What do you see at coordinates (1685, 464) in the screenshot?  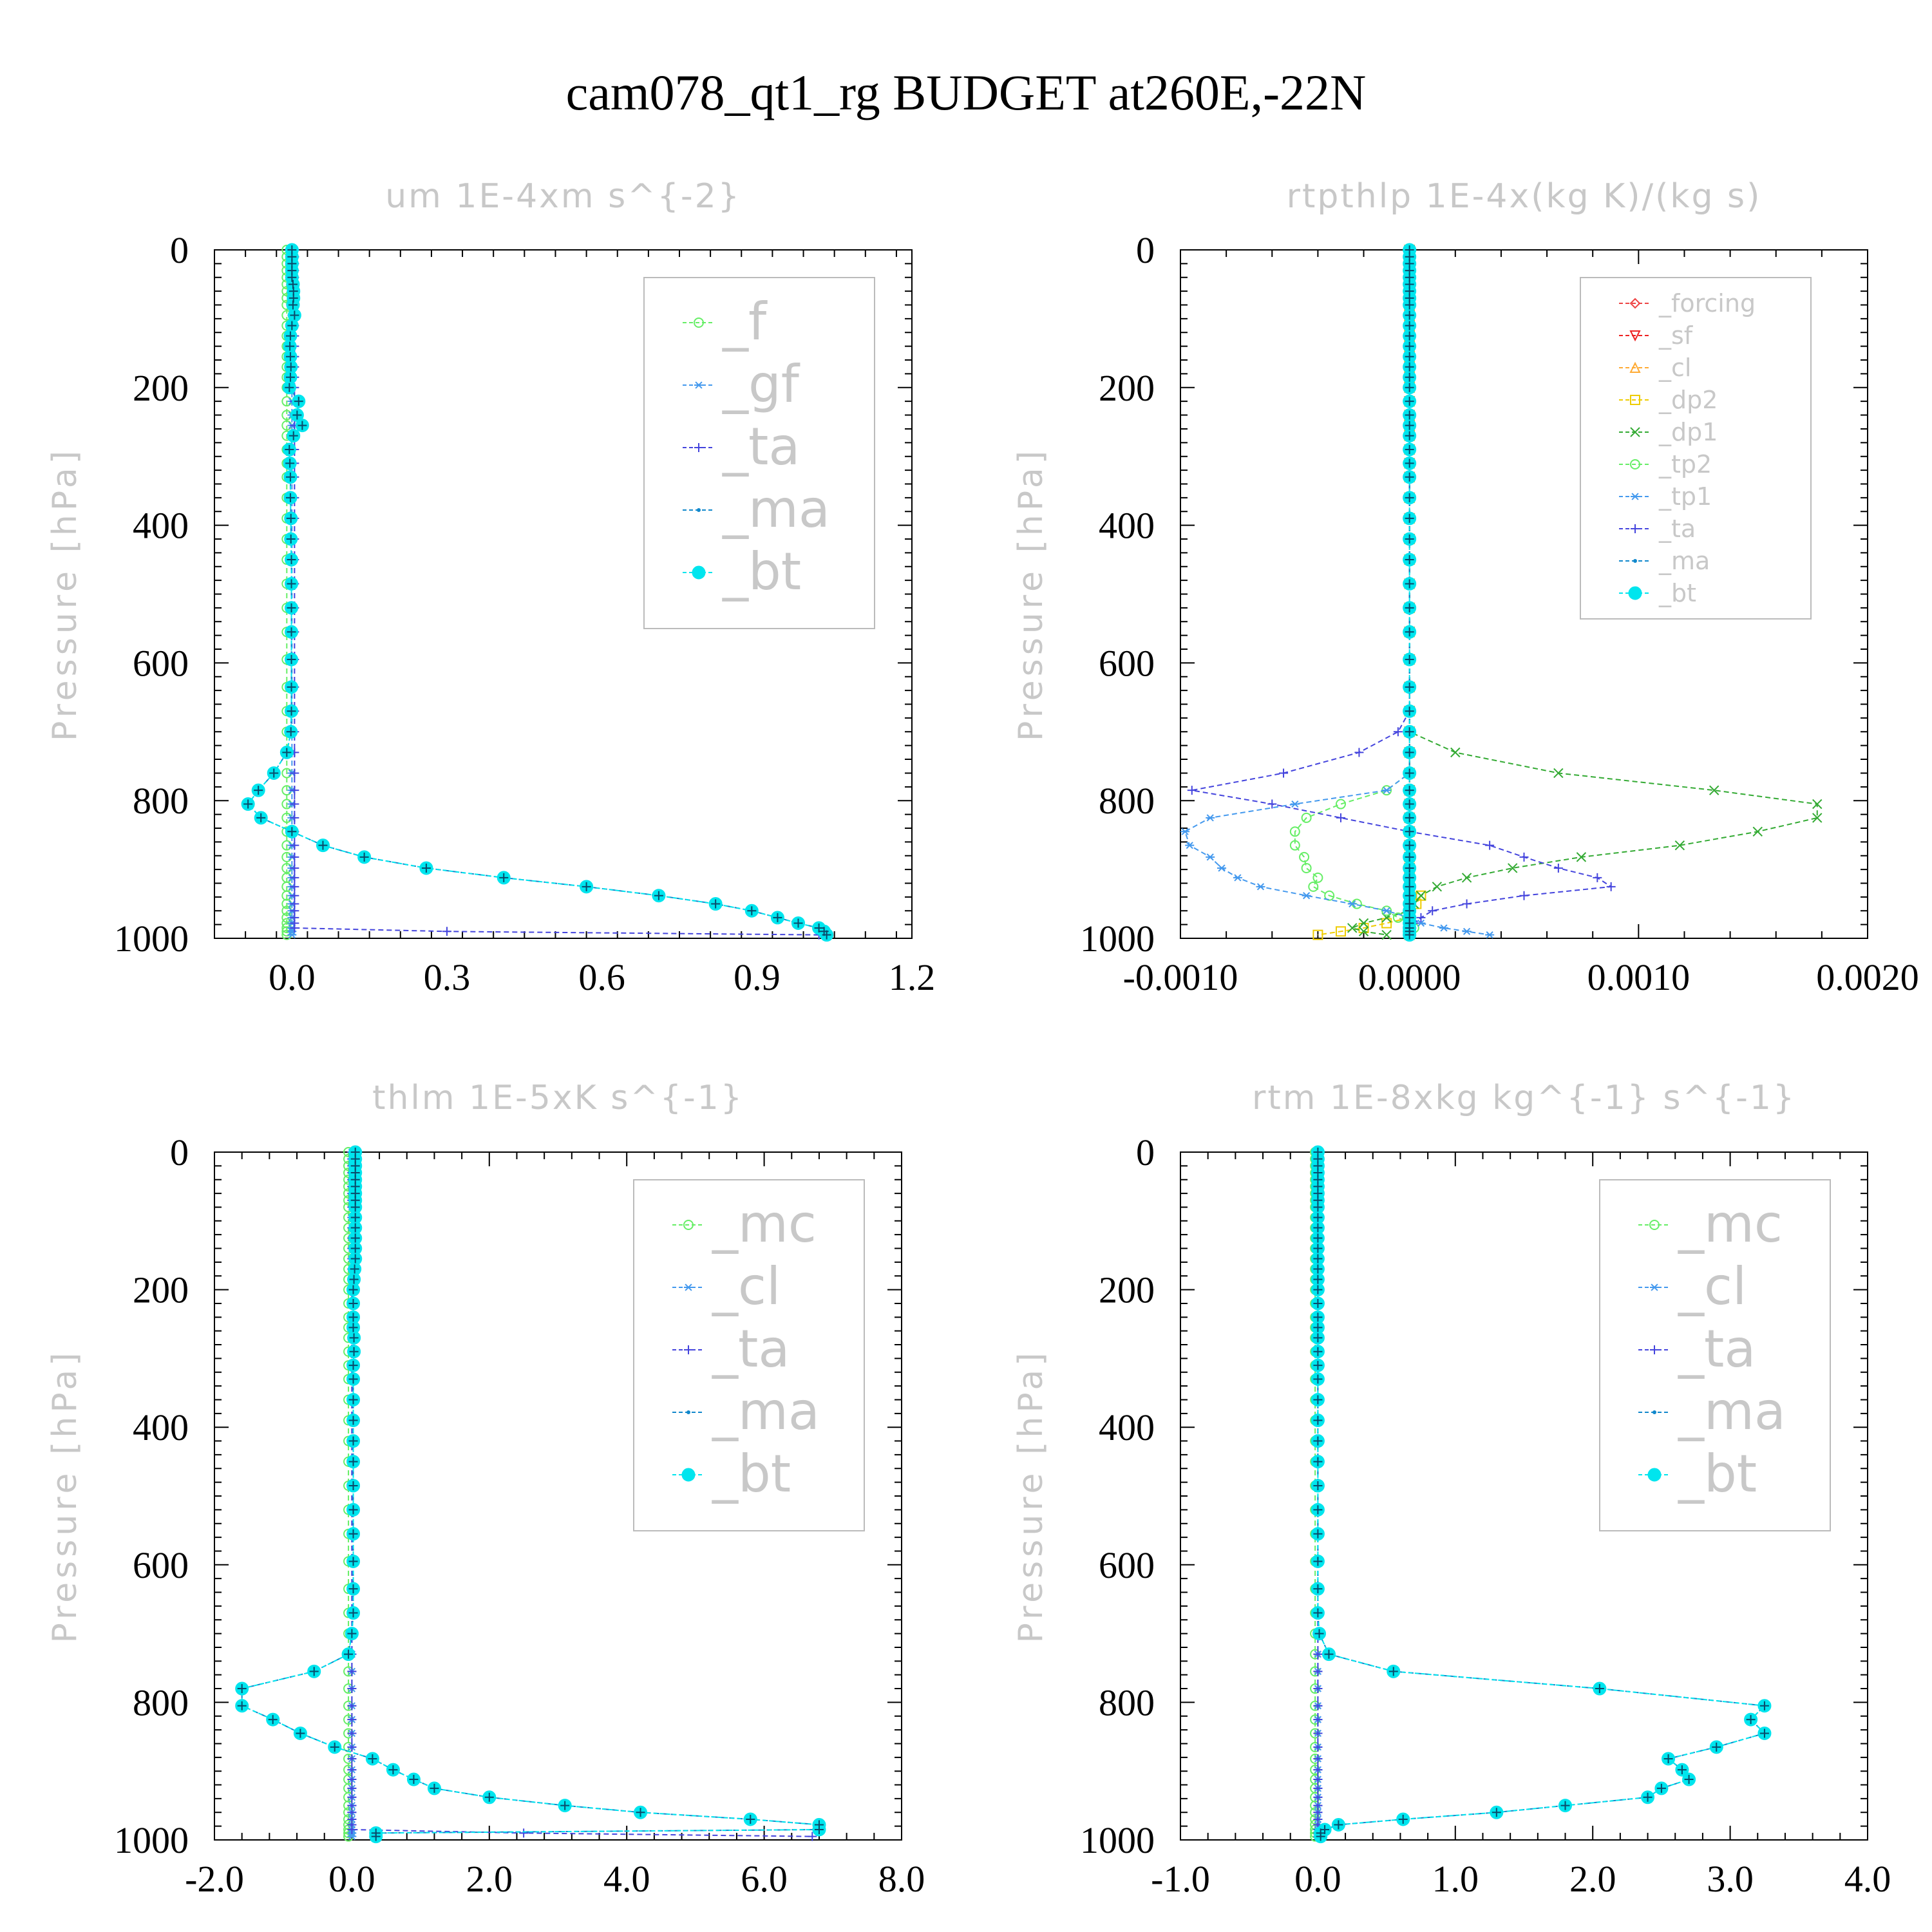 I see `legend-label: _tp2` at bounding box center [1685, 464].